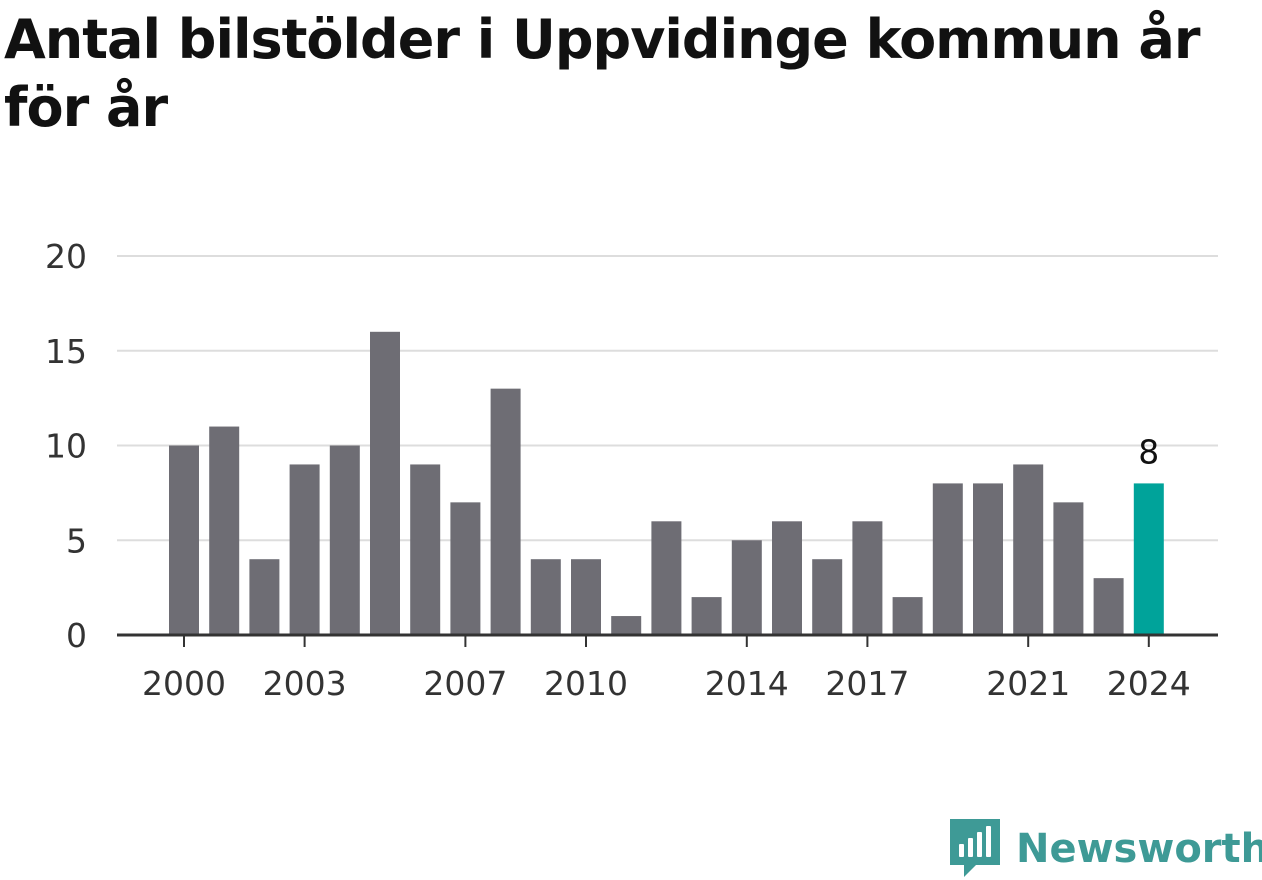 Image resolution: width=1262 pixels, height=880 pixels. Describe the element at coordinates (1028, 683) in the screenshot. I see `x-tick-label: 2021` at that location.